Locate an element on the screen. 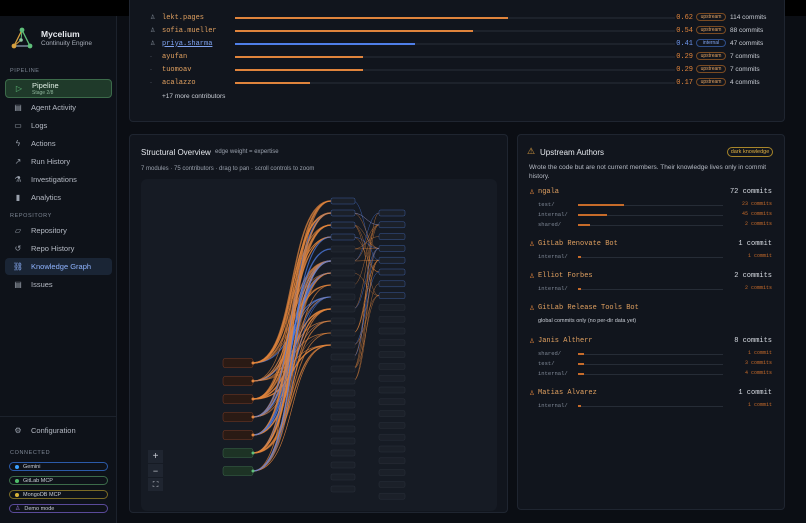  app-name: Mycelium is located at coordinates (60, 34).